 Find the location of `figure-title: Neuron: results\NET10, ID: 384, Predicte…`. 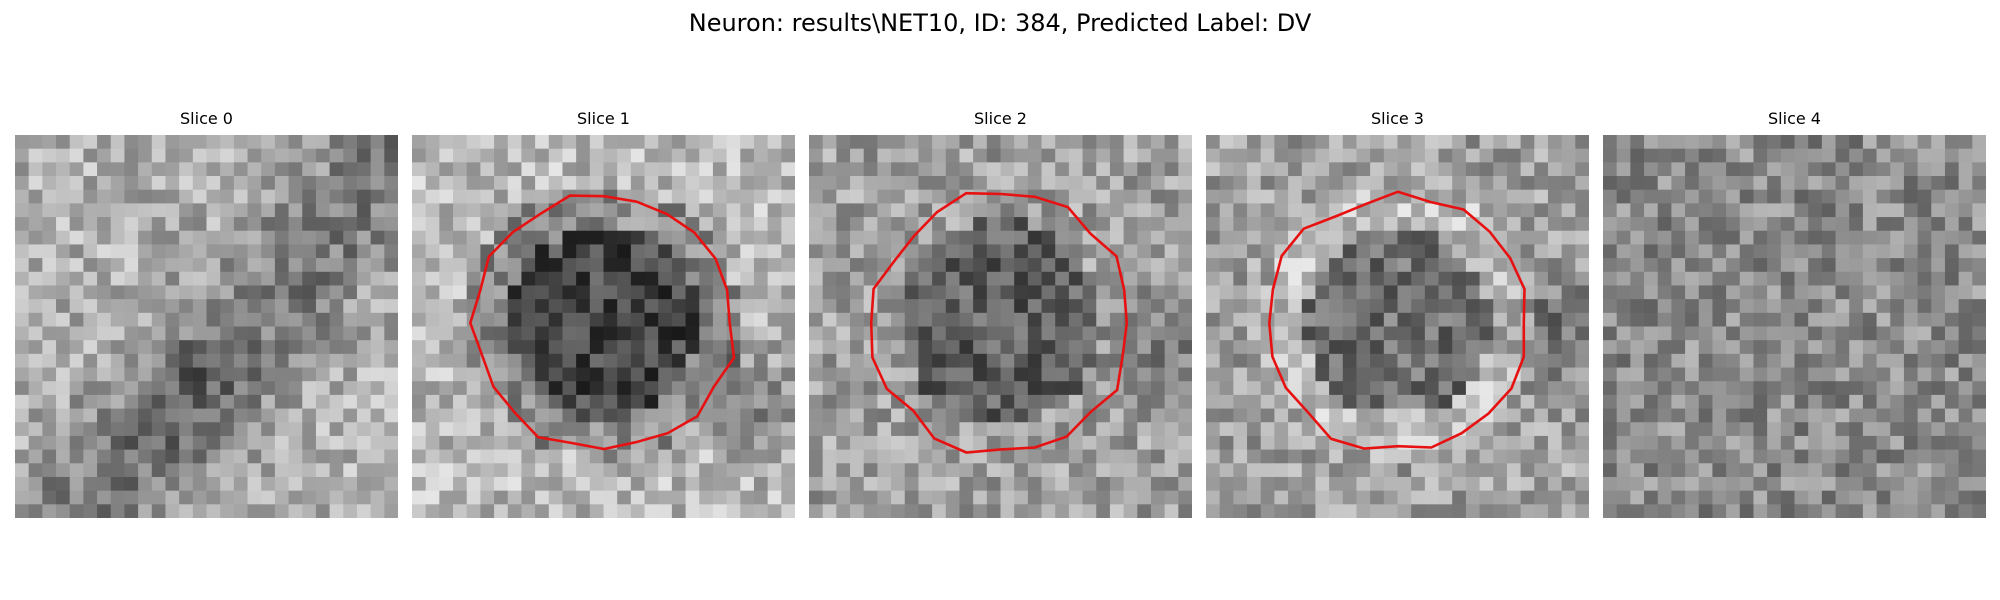

figure-title: Neuron: results\NET10, ID: 384, Predicte… is located at coordinates (1000, 23).